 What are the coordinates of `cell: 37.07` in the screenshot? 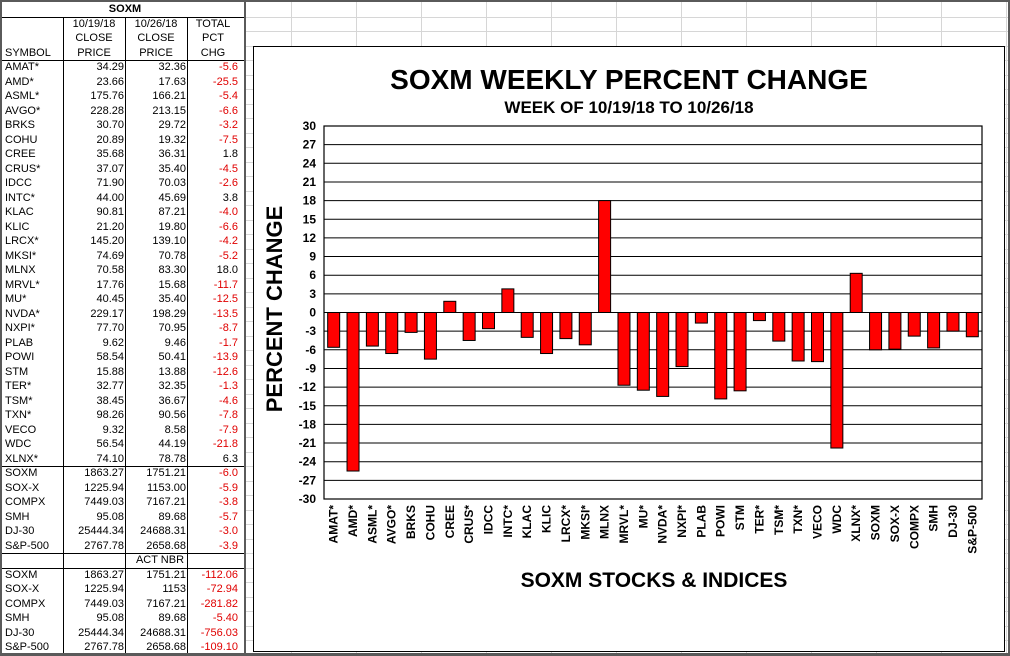 It's located at (110, 168).